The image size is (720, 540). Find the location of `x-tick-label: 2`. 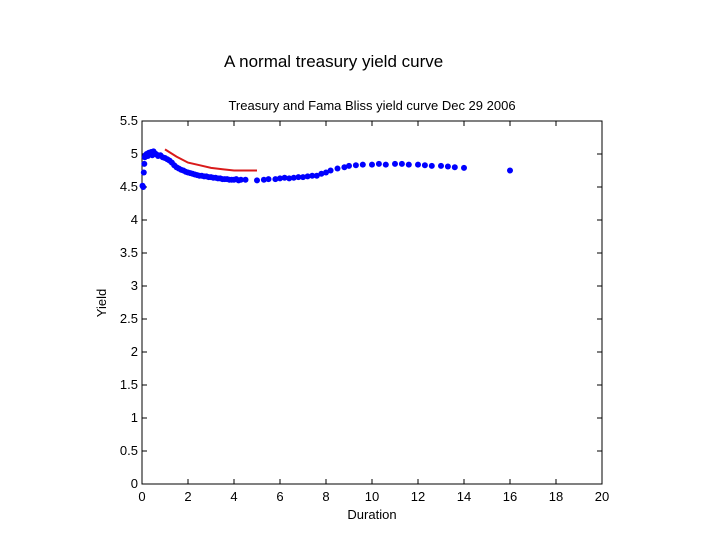

x-tick-label: 2 is located at coordinates (187, 496).